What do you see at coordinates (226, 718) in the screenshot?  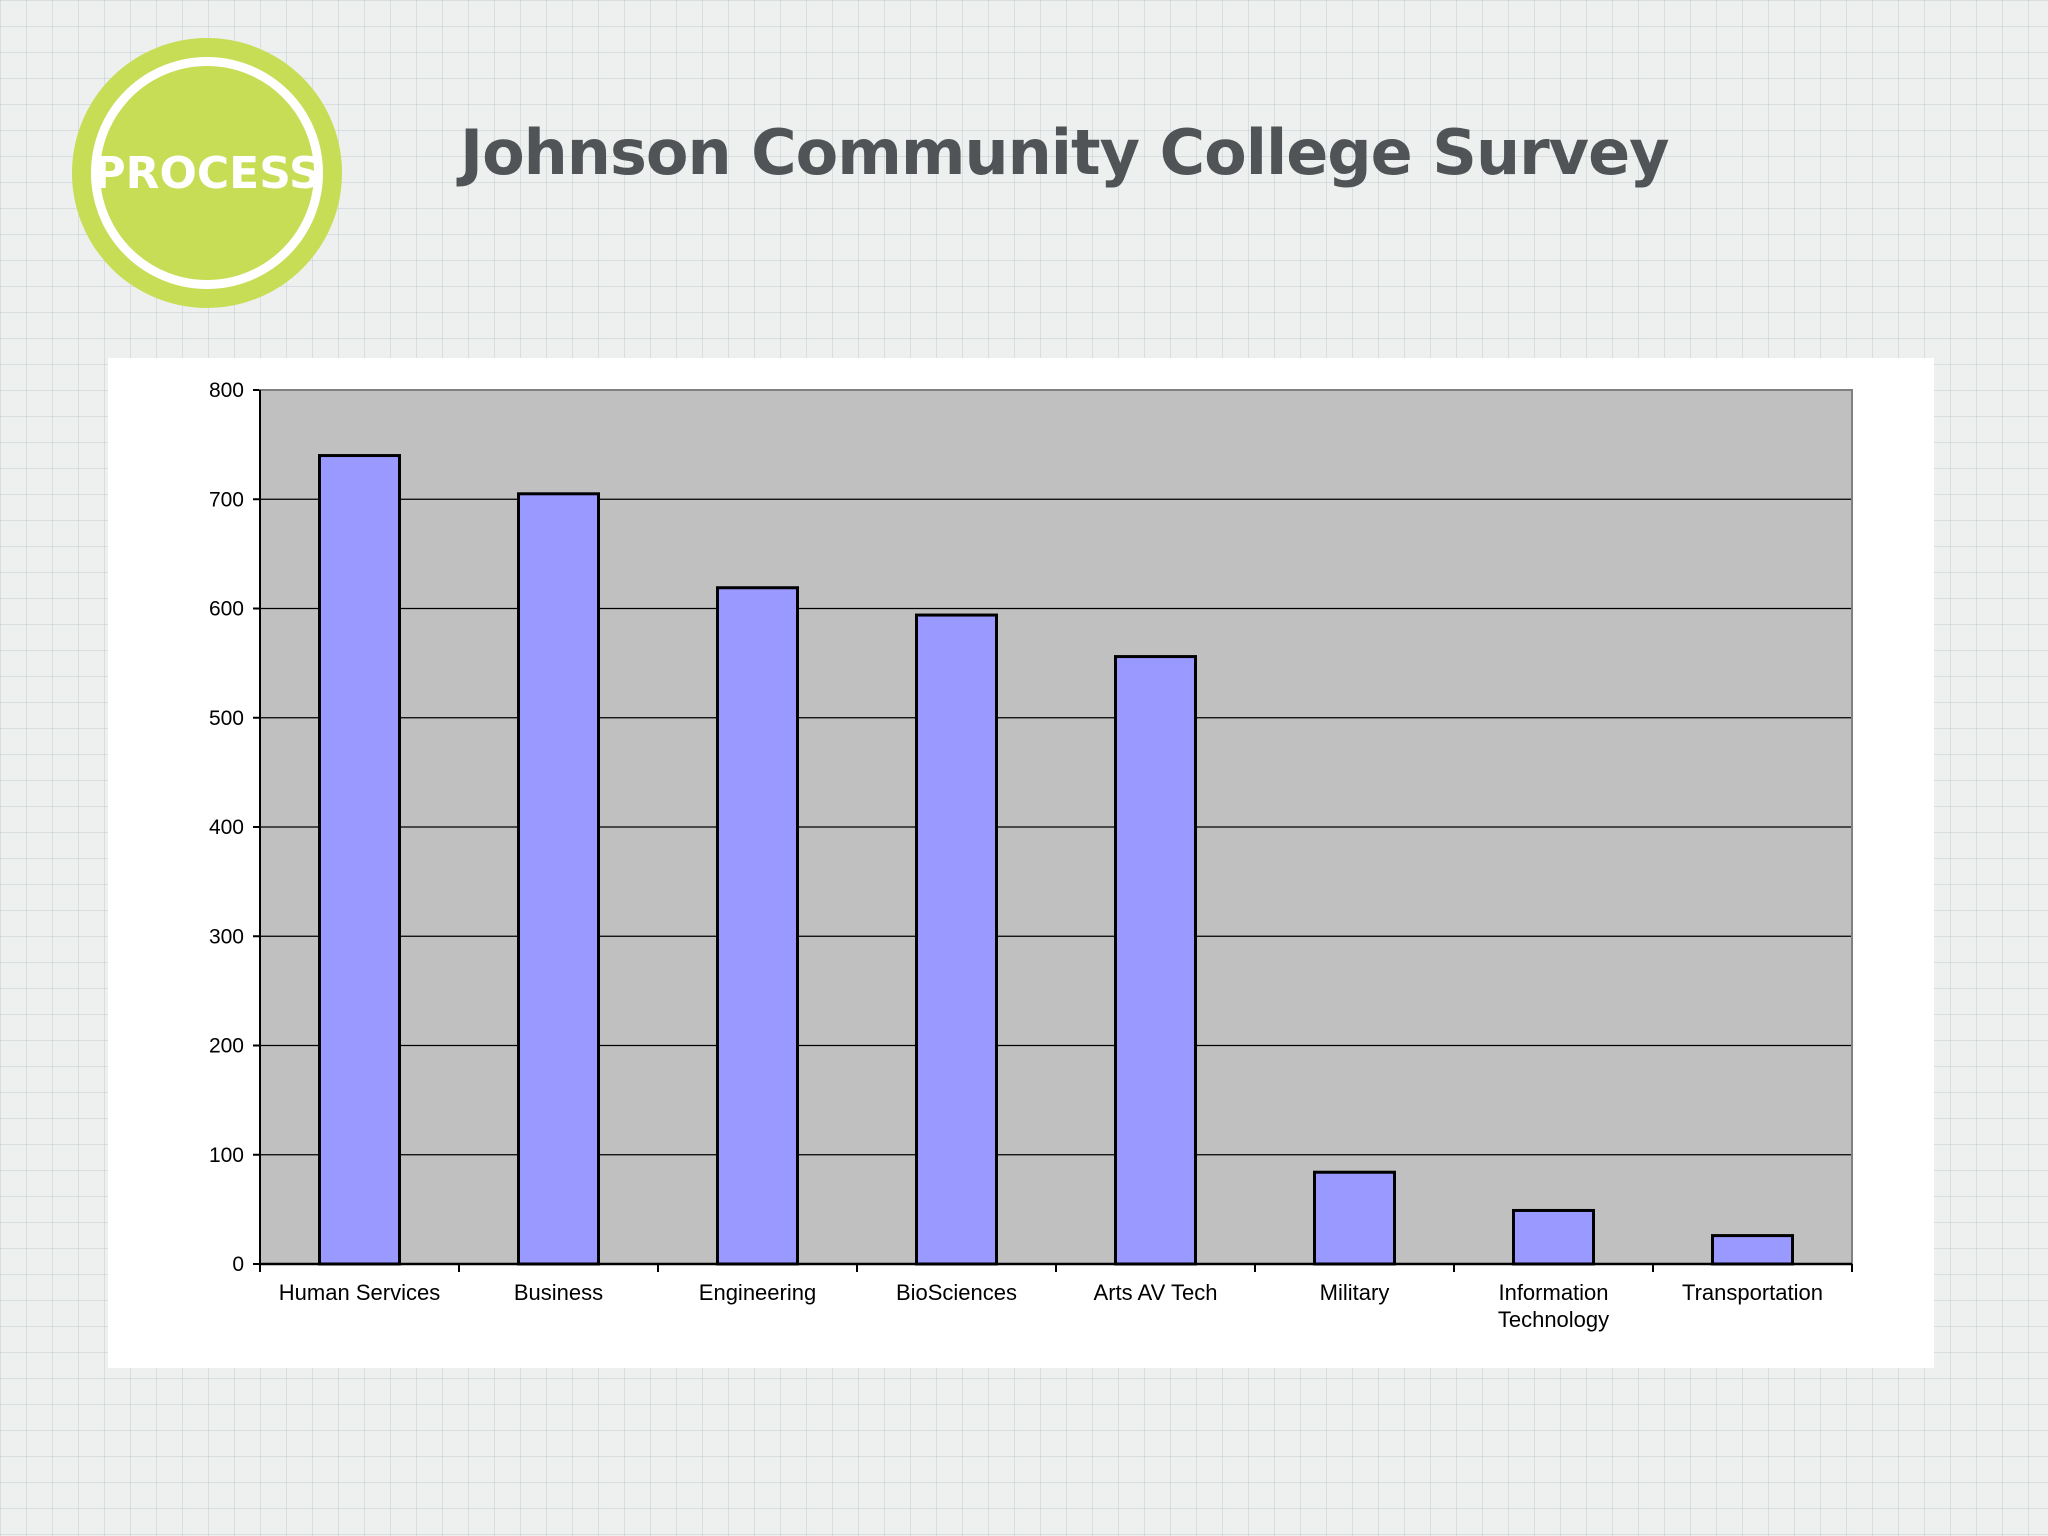 I see `y-tick-label: 500` at bounding box center [226, 718].